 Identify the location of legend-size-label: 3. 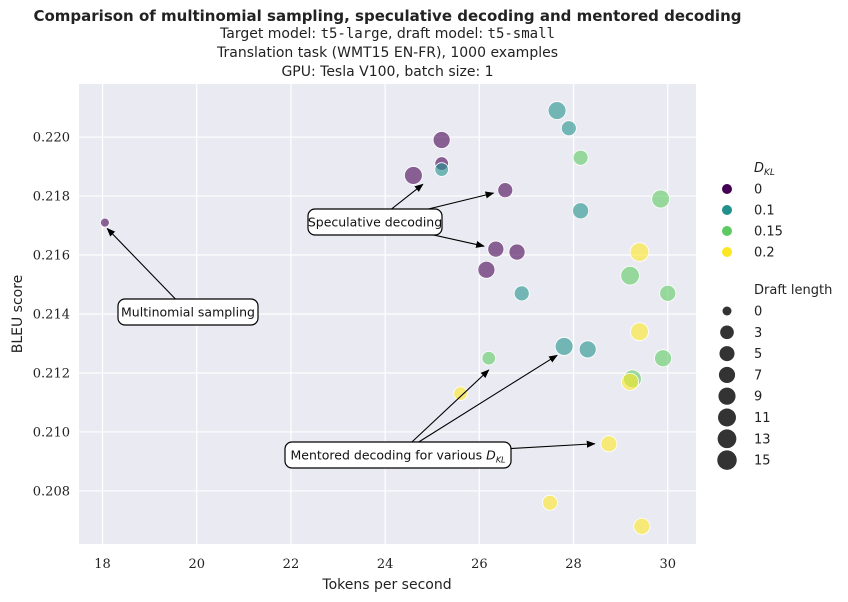
(758, 333).